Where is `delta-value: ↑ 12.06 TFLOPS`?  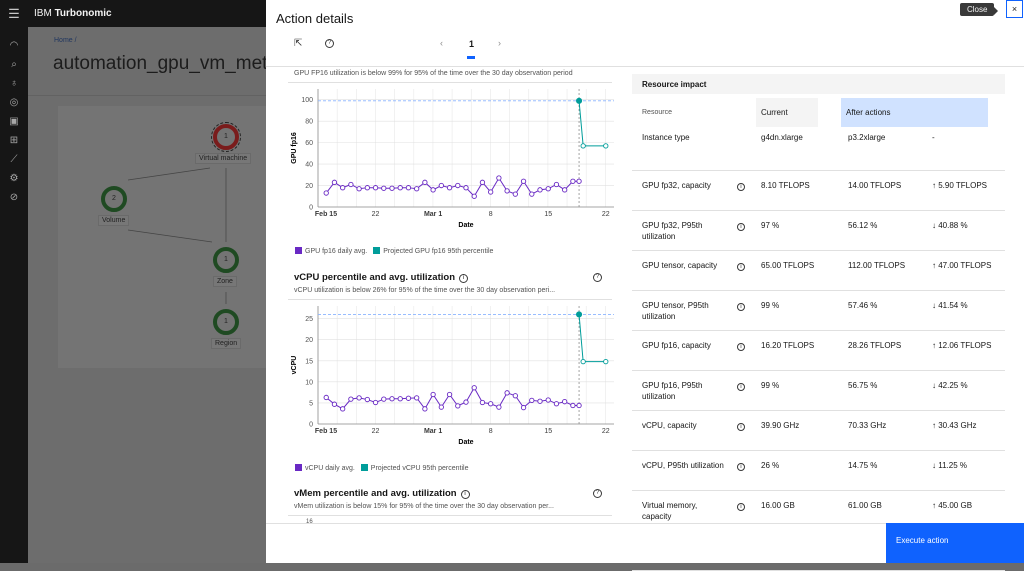 delta-value: ↑ 12.06 TFLOPS is located at coordinates (963, 350).